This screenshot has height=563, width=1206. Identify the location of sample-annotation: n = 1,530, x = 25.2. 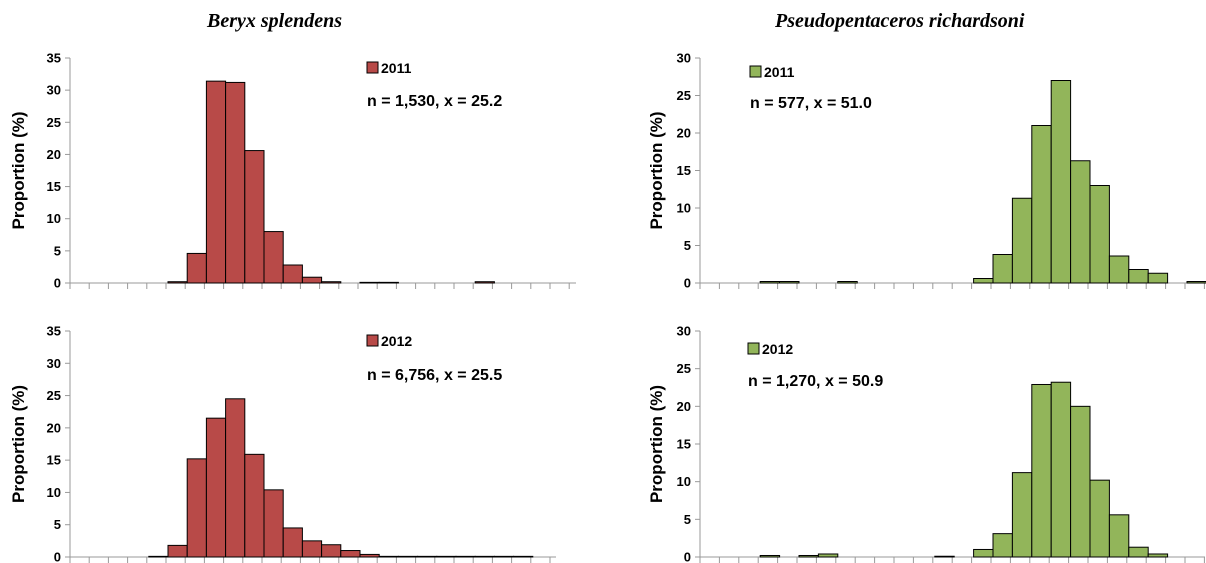
(434, 101).